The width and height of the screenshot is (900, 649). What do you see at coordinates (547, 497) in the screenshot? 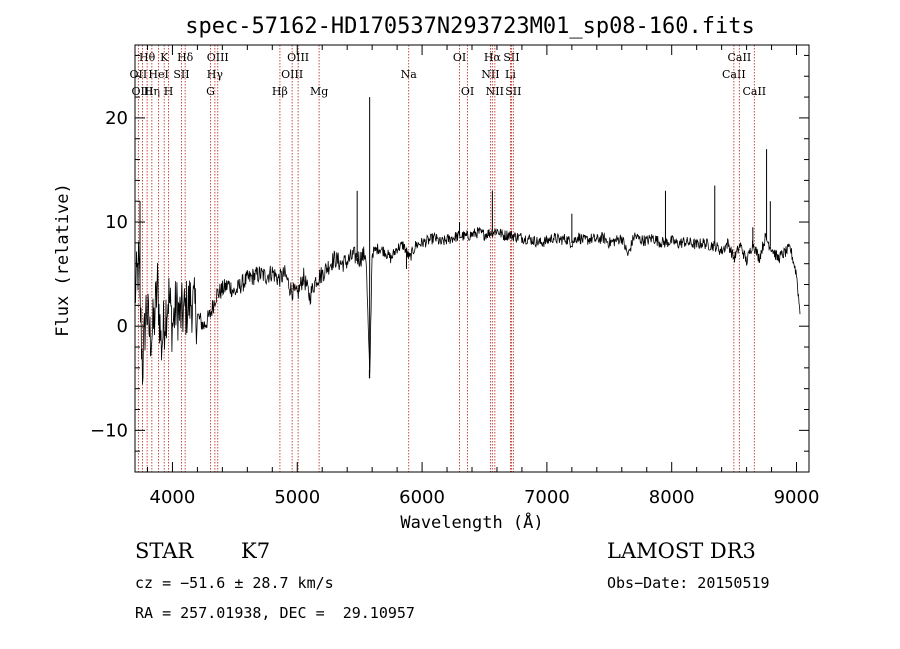
I see `x-tick-label: 7000` at bounding box center [547, 497].